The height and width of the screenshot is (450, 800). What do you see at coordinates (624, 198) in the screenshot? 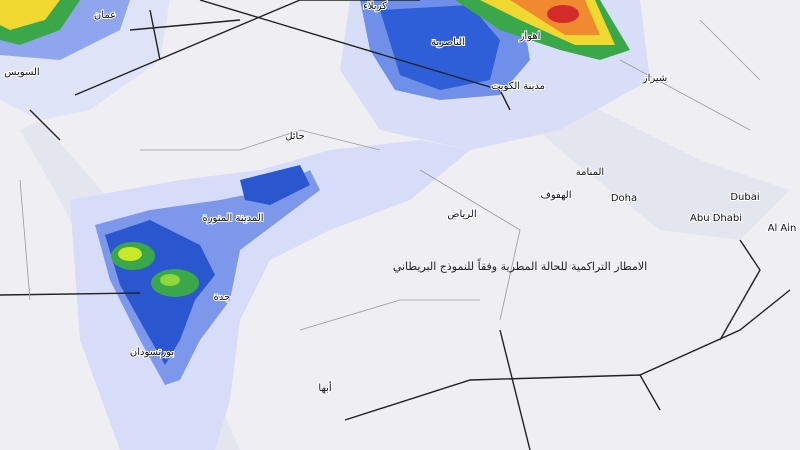
I see `place-label: Doha` at bounding box center [624, 198].